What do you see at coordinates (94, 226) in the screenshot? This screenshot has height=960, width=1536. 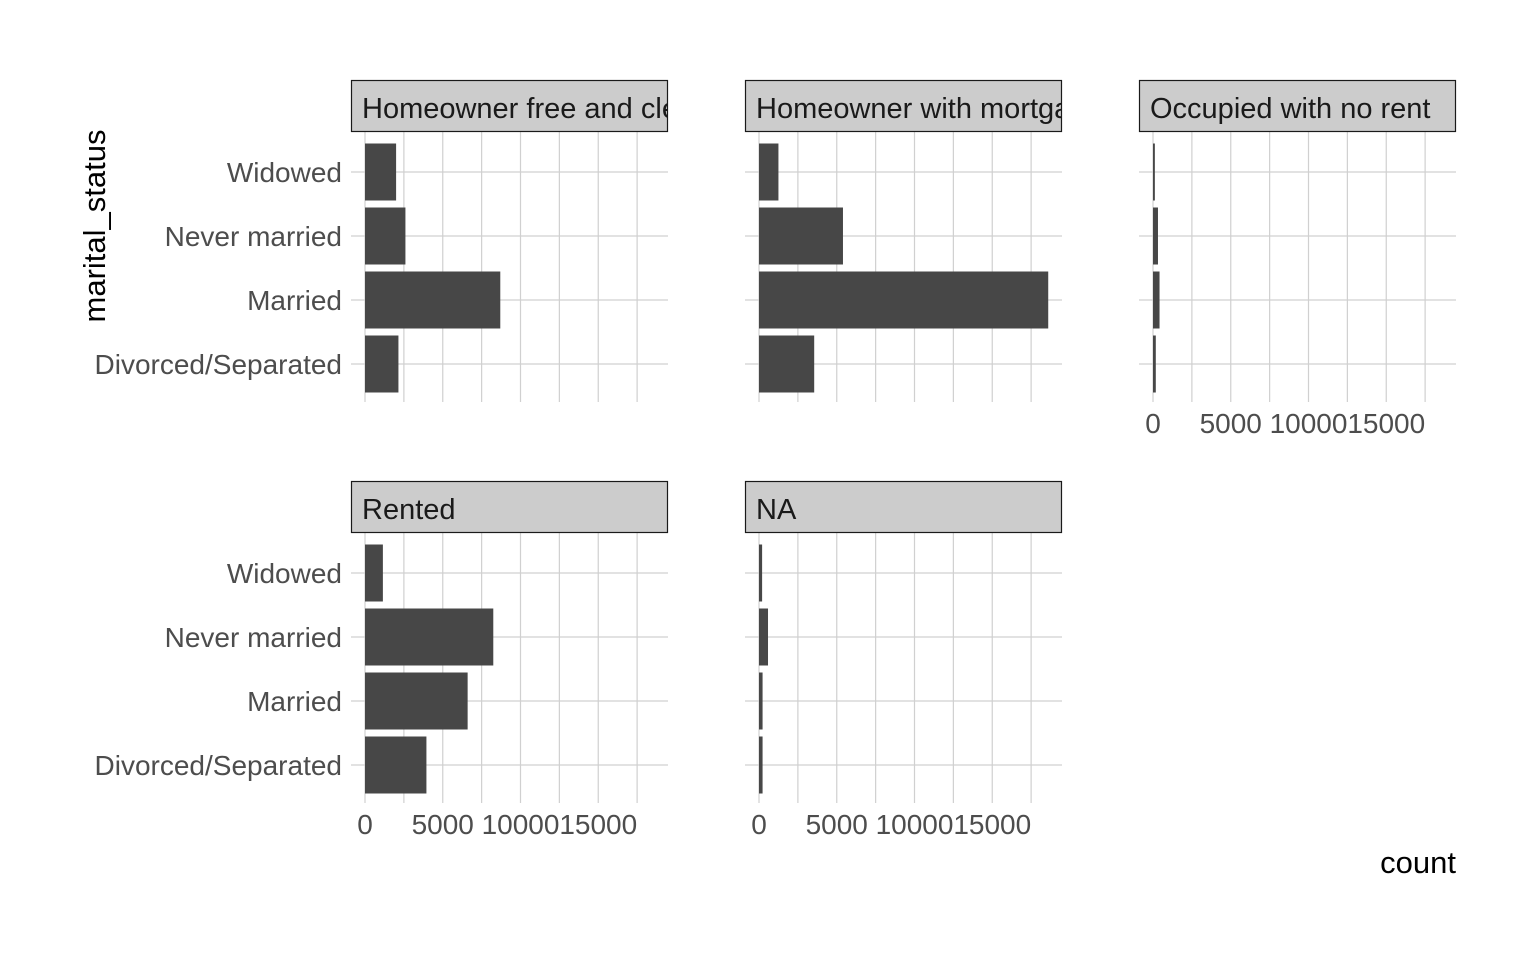 I see `y-axis-title: marital_status` at bounding box center [94, 226].